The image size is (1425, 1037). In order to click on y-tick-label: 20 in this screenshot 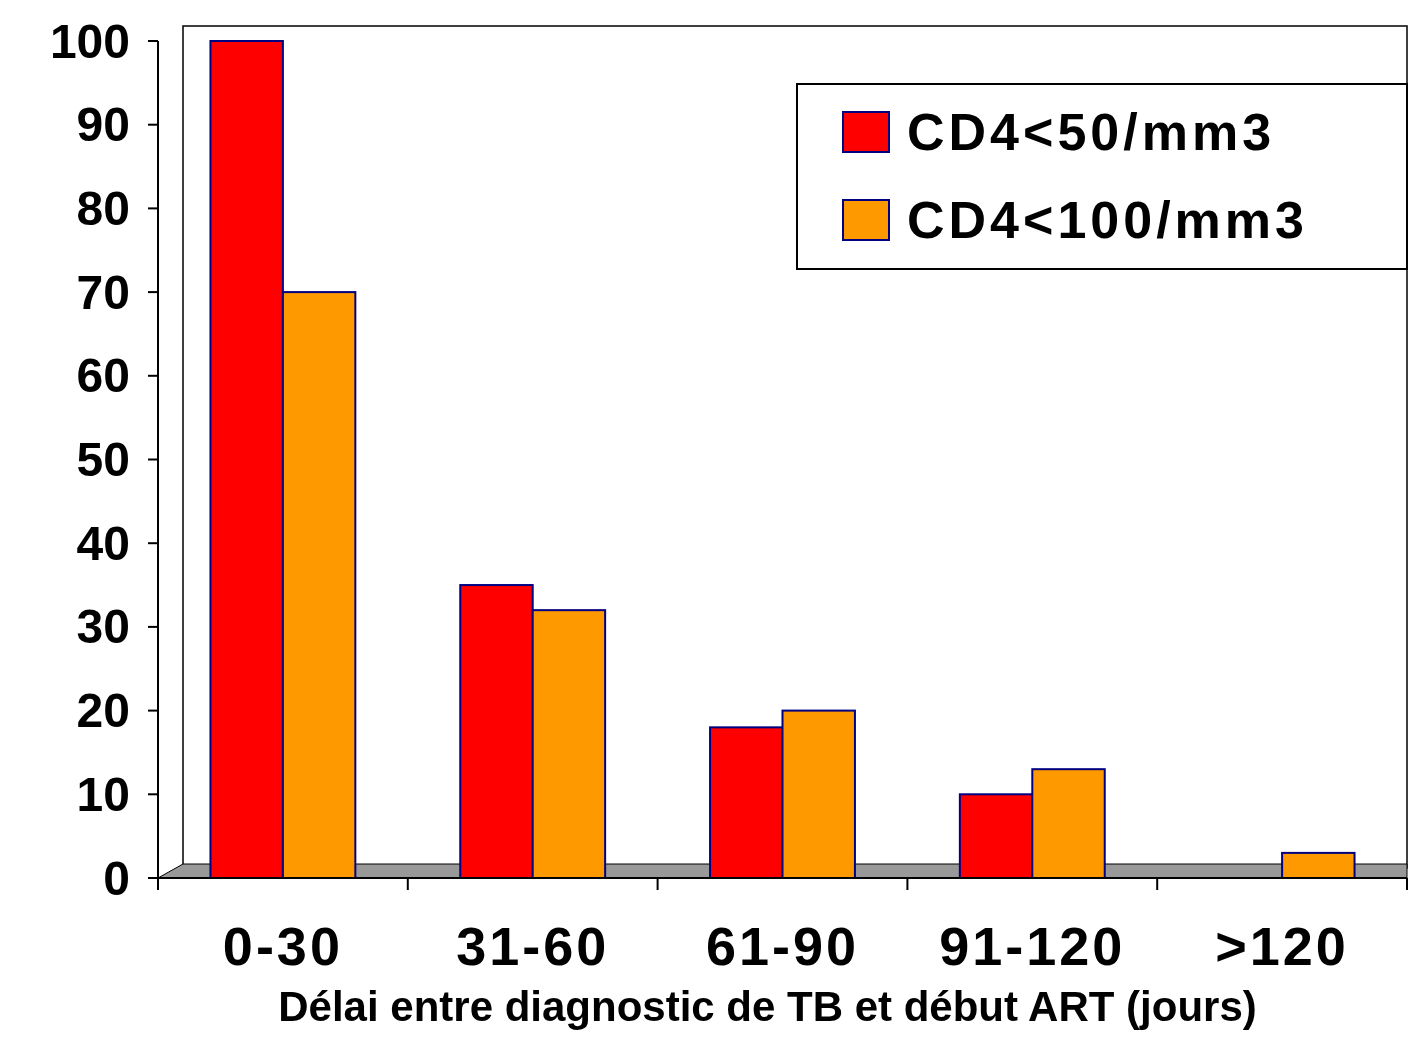, I will do `click(103, 711)`.